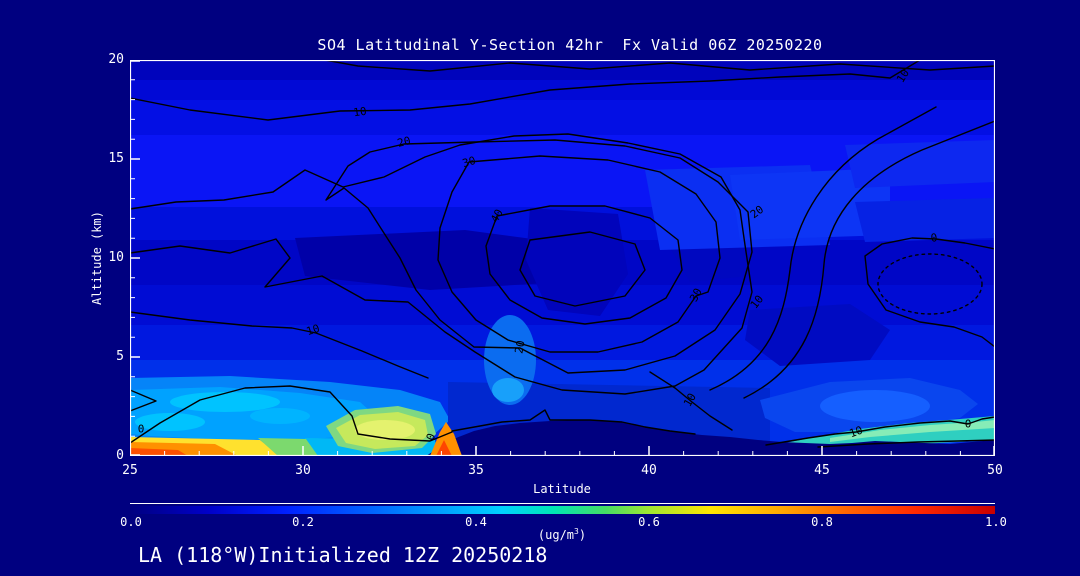 Image resolution: width=1080 pixels, height=576 pixels. What do you see at coordinates (116, 59) in the screenshot?
I see `y-tick-label: 20` at bounding box center [116, 59].